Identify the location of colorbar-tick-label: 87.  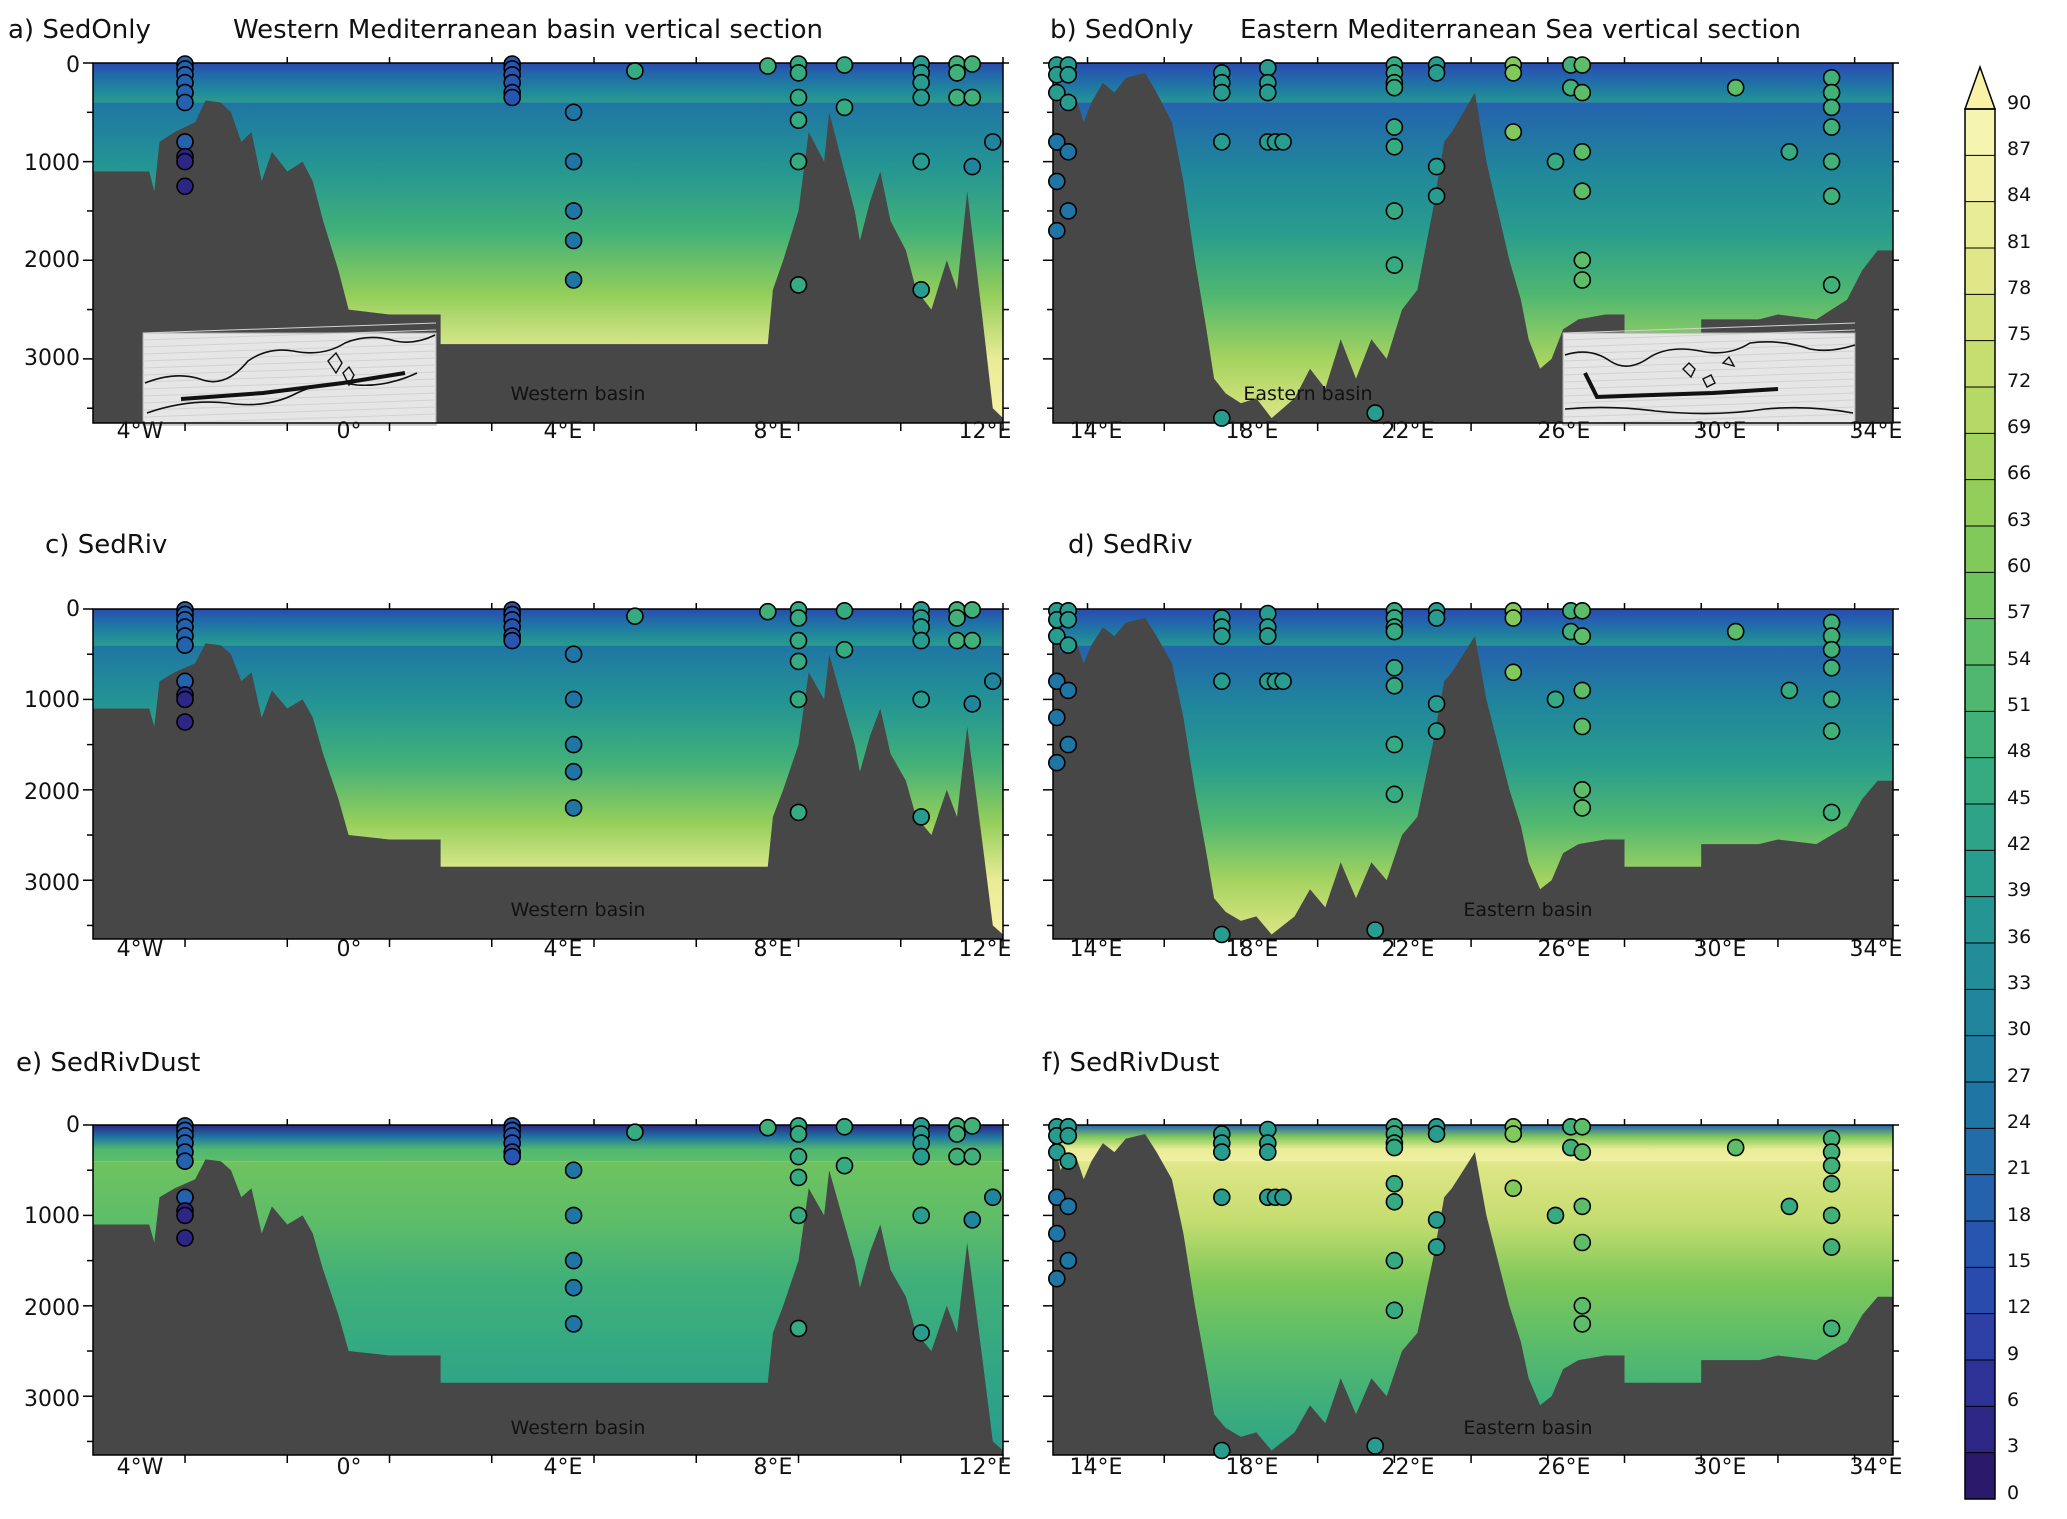
(2019, 149).